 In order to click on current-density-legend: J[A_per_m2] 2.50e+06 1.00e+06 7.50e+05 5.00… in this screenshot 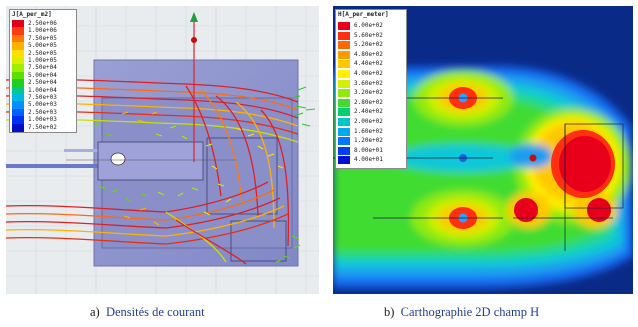, I will do `click(43, 71)`.